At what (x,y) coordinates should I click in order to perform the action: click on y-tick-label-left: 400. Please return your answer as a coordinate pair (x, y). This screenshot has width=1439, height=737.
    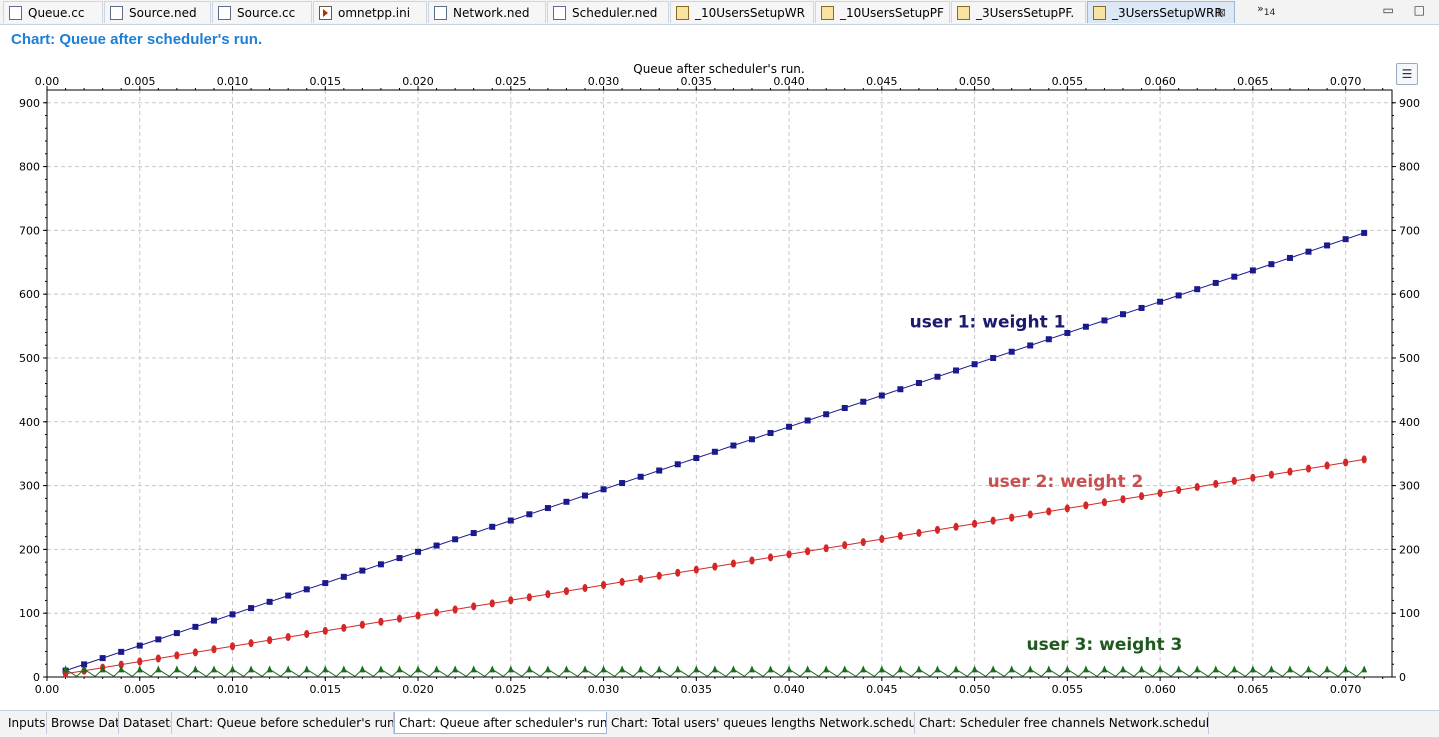
    Looking at the image, I should click on (29, 422).